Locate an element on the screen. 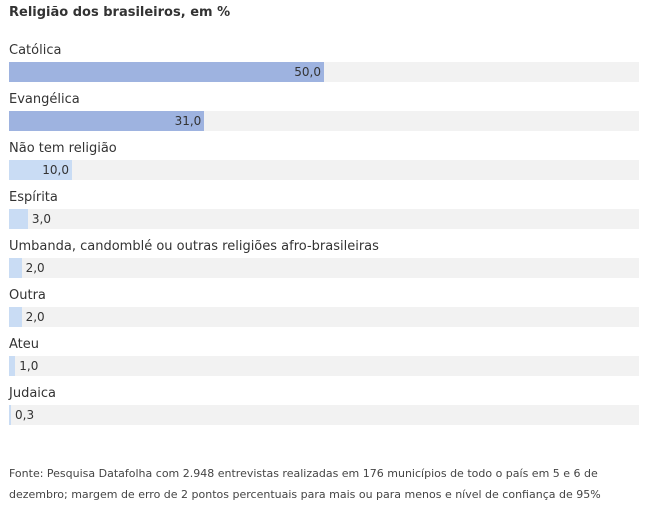 This screenshot has height=525, width=655. value-label: 0,3 is located at coordinates (25, 415).